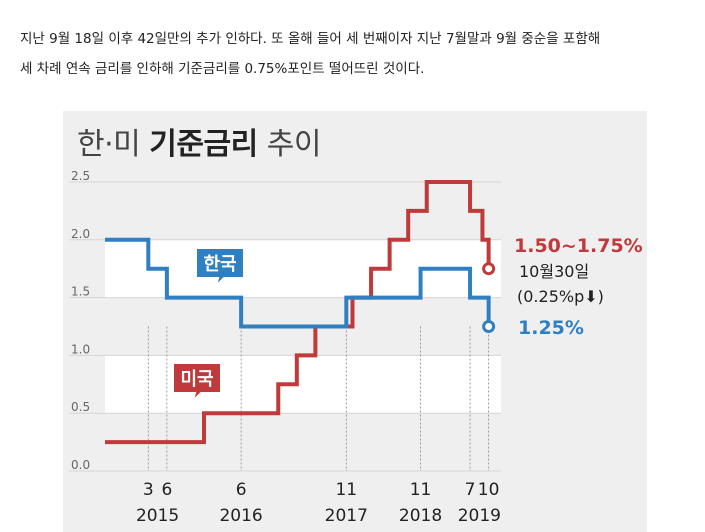 This screenshot has height=532, width=705. I want to click on series-end-marker-us, so click(489, 269).